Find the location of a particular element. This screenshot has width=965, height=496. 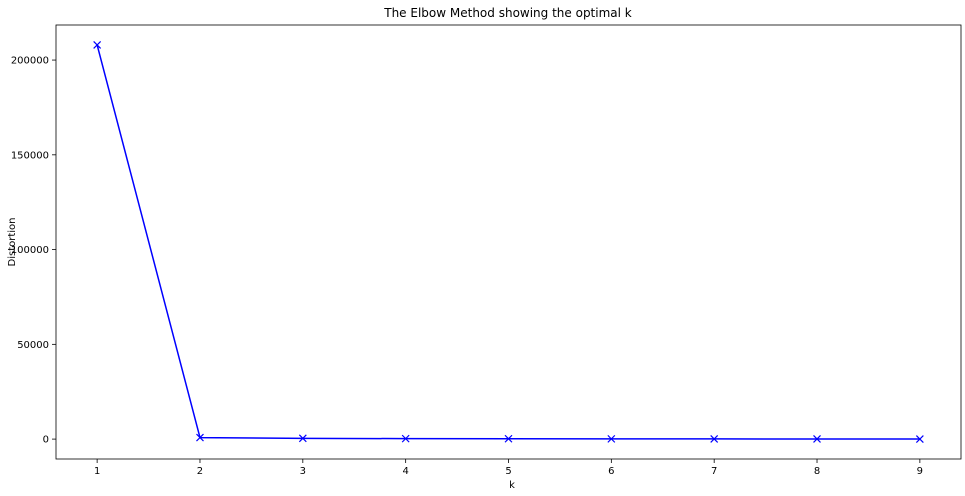

y-tick-label: 150000 is located at coordinates (30, 155).